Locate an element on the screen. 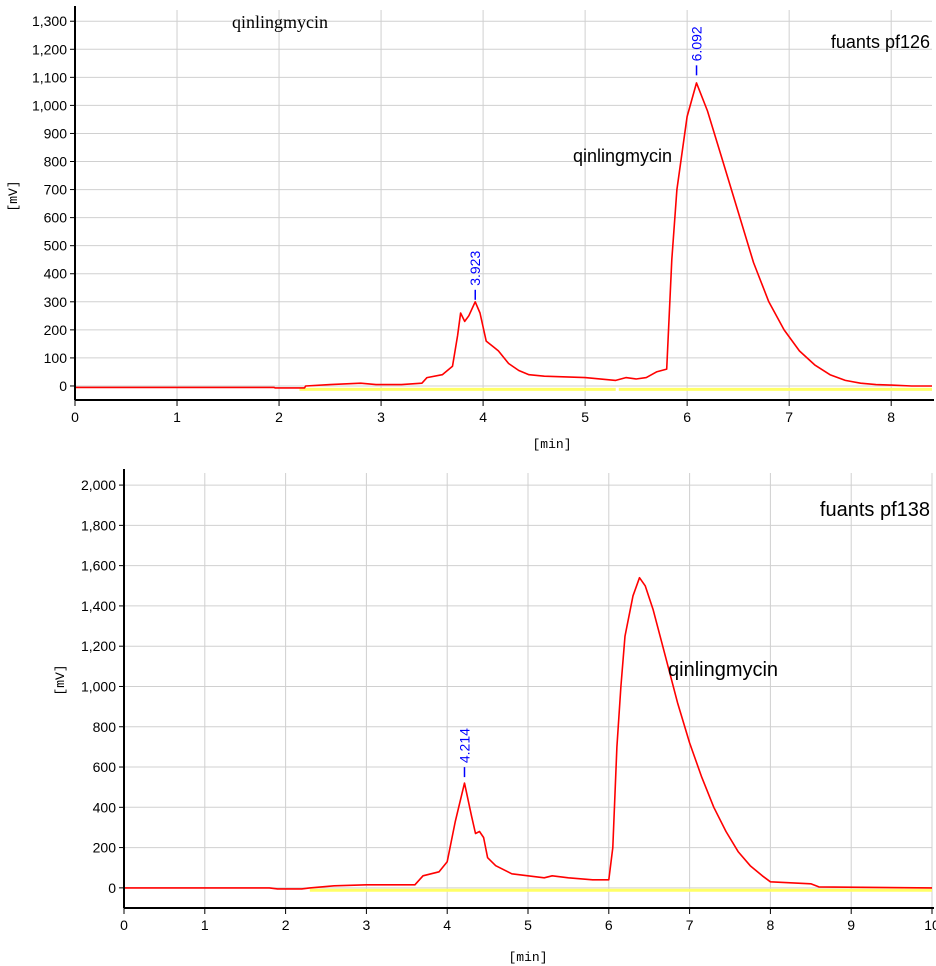  y-tick-label: 700 is located at coordinates (56, 190).